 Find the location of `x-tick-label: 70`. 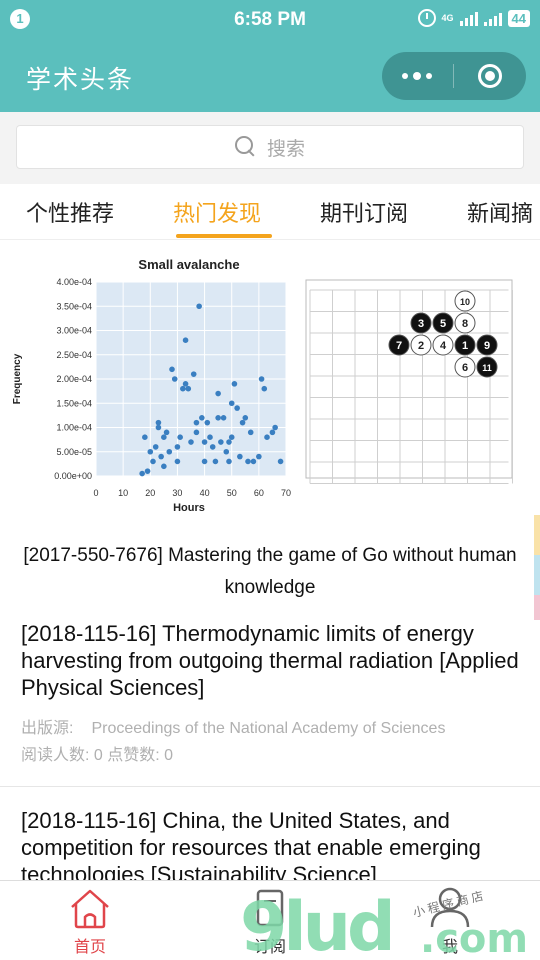

x-tick-label: 70 is located at coordinates (286, 493).